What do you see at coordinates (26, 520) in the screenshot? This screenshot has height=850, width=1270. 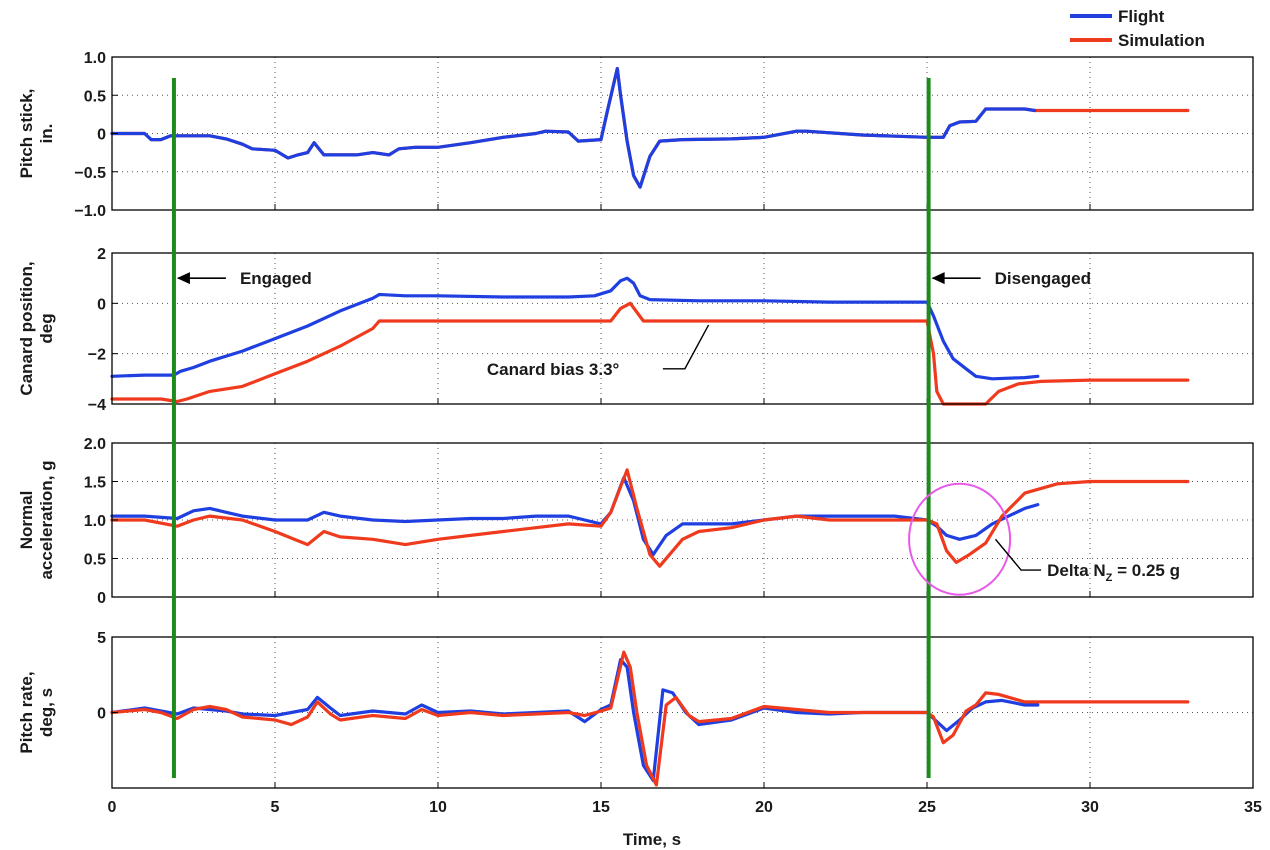 I see `y-axis-label-line: Normal` at bounding box center [26, 520].